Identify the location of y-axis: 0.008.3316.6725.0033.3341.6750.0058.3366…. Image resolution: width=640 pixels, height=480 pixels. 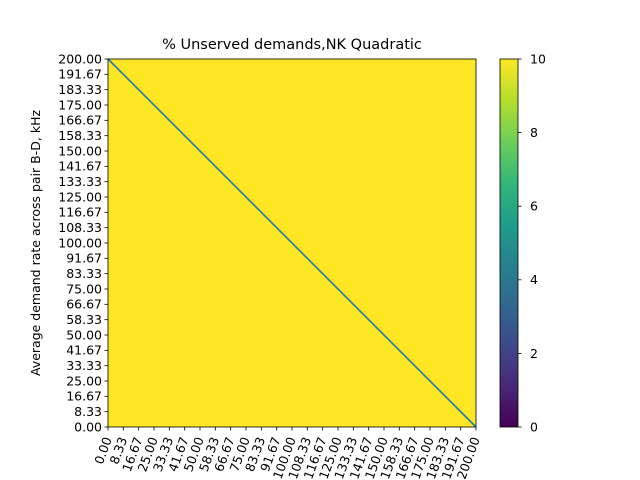
(83, 242).